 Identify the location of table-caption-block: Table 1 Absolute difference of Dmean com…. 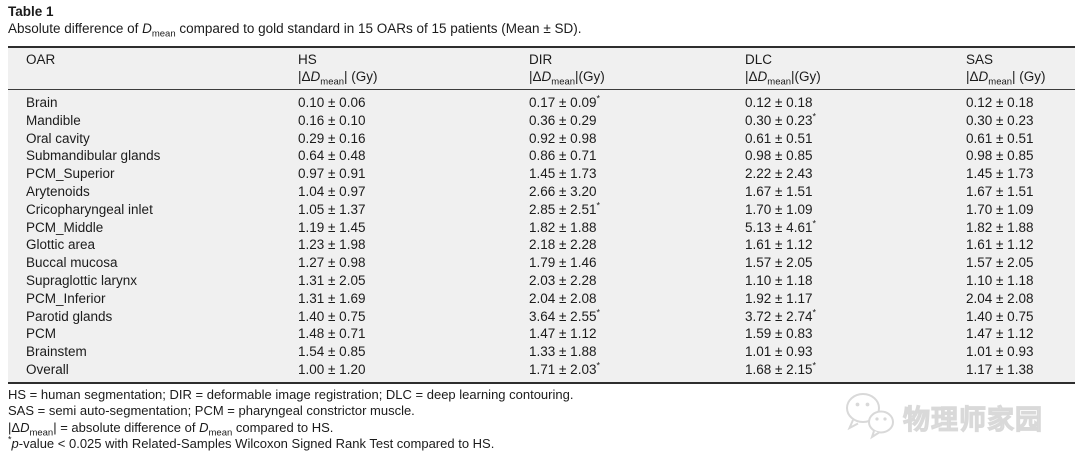
(538, 21).